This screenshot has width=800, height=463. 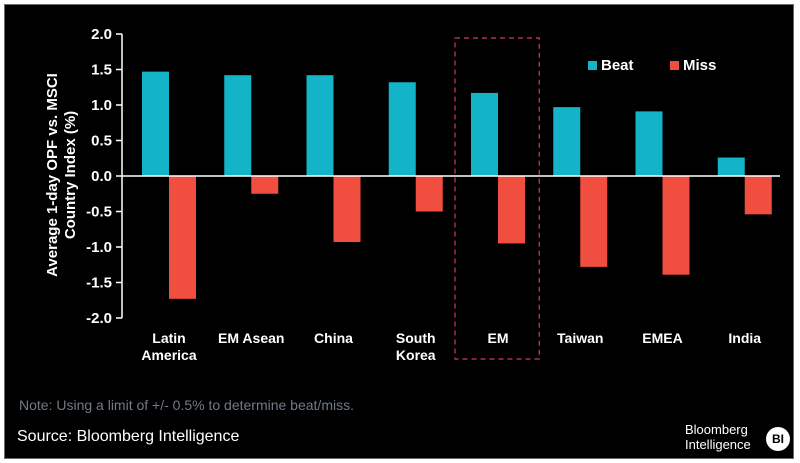 What do you see at coordinates (101, 176) in the screenshot?
I see `y-tick-label-4: 0.0` at bounding box center [101, 176].